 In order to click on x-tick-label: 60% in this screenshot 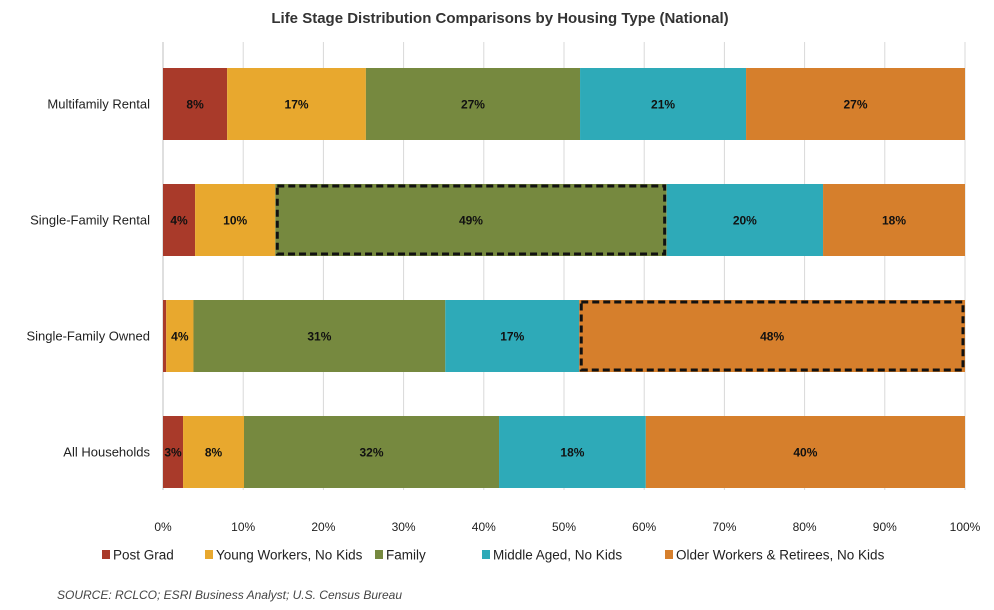, I will do `click(644, 527)`.